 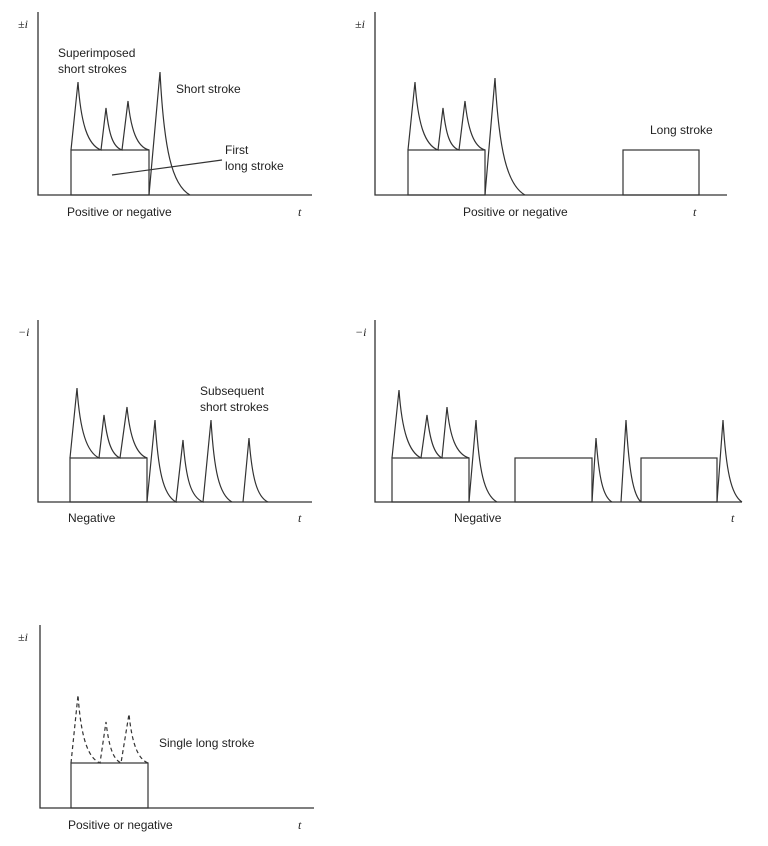 What do you see at coordinates (208, 89) in the screenshot?
I see `annotation: Short stroke` at bounding box center [208, 89].